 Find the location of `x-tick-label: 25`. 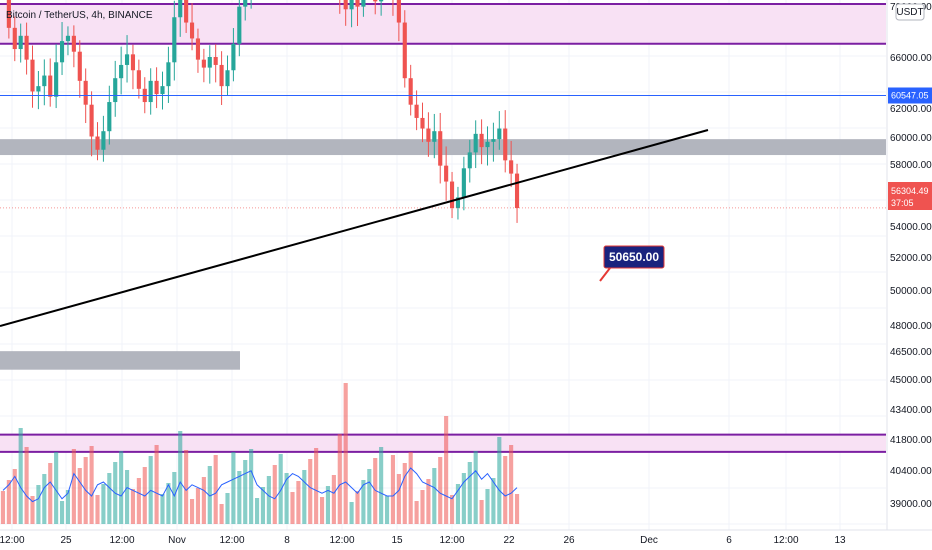

x-tick-label: 25 is located at coordinates (66, 540).